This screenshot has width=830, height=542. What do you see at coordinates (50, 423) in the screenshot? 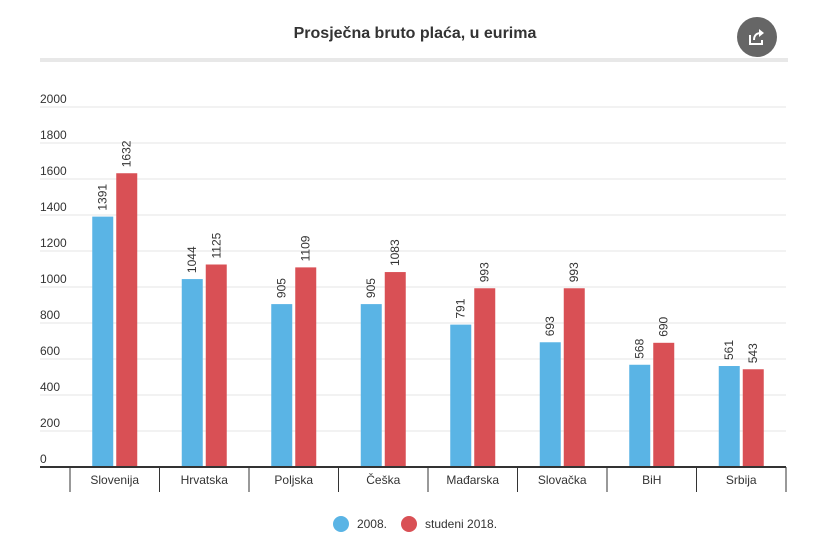
I see `y-tick-label: 200` at bounding box center [50, 423].